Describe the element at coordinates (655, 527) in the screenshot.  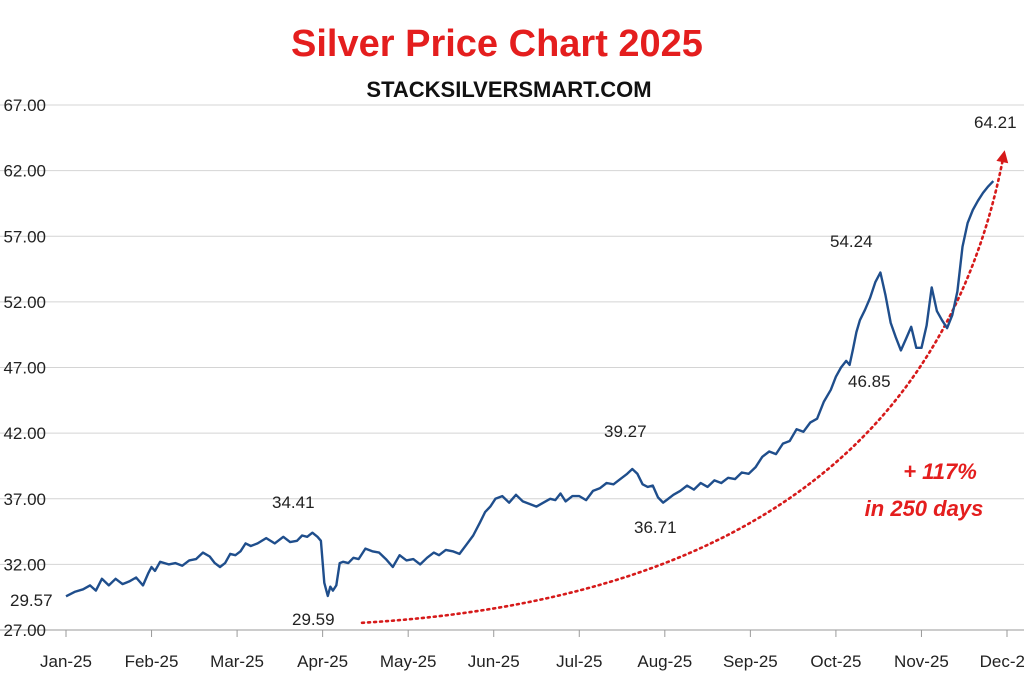
I see `label-aug-low: 36.71` at that location.